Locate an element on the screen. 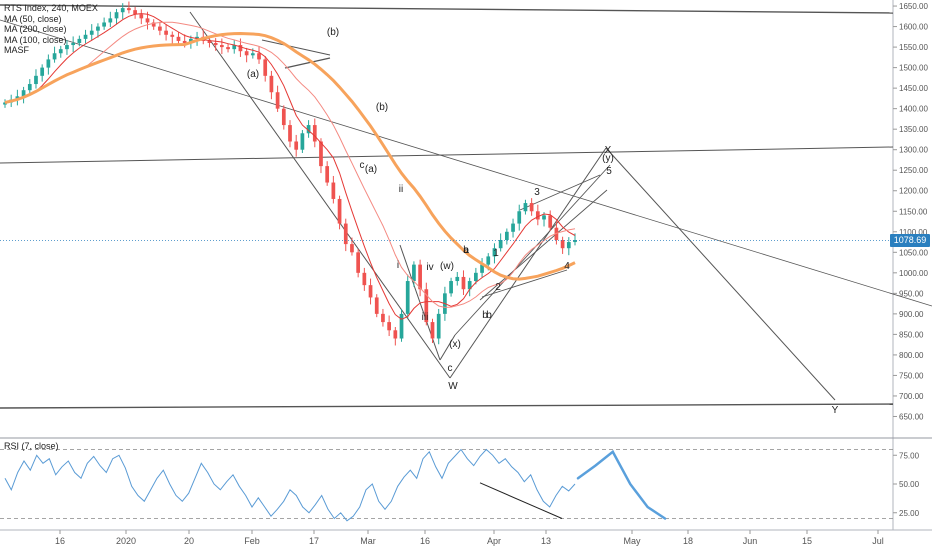  y-tick-label: 1000.00 is located at coordinates (913, 273).